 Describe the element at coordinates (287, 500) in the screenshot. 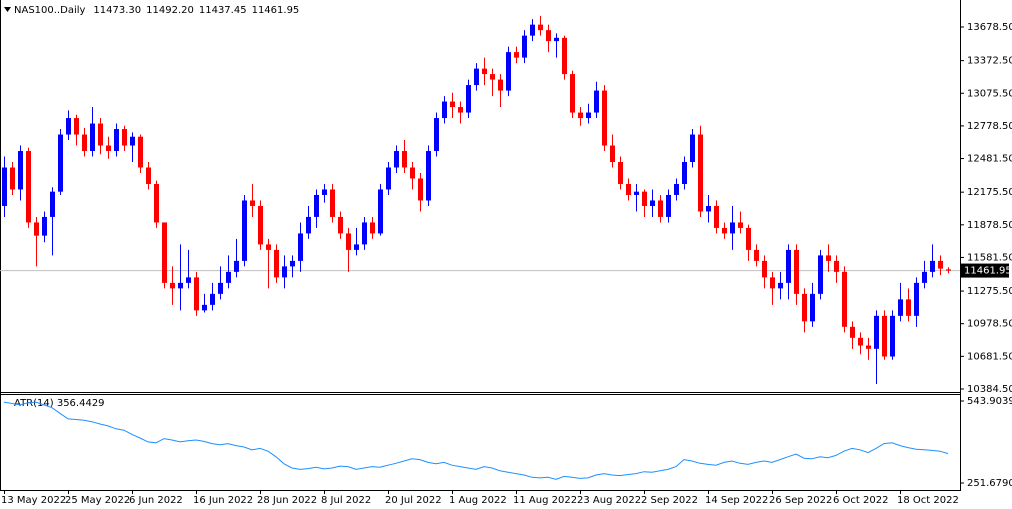

I see `x-tick-label: 28 Jun 2022` at that location.